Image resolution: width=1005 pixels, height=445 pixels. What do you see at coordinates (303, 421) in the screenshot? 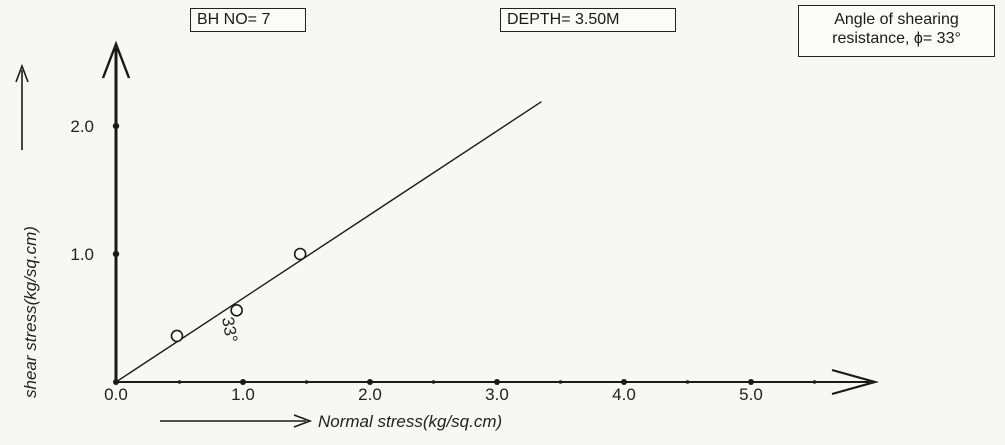
I see `x-label-arrowhead` at bounding box center [303, 421].